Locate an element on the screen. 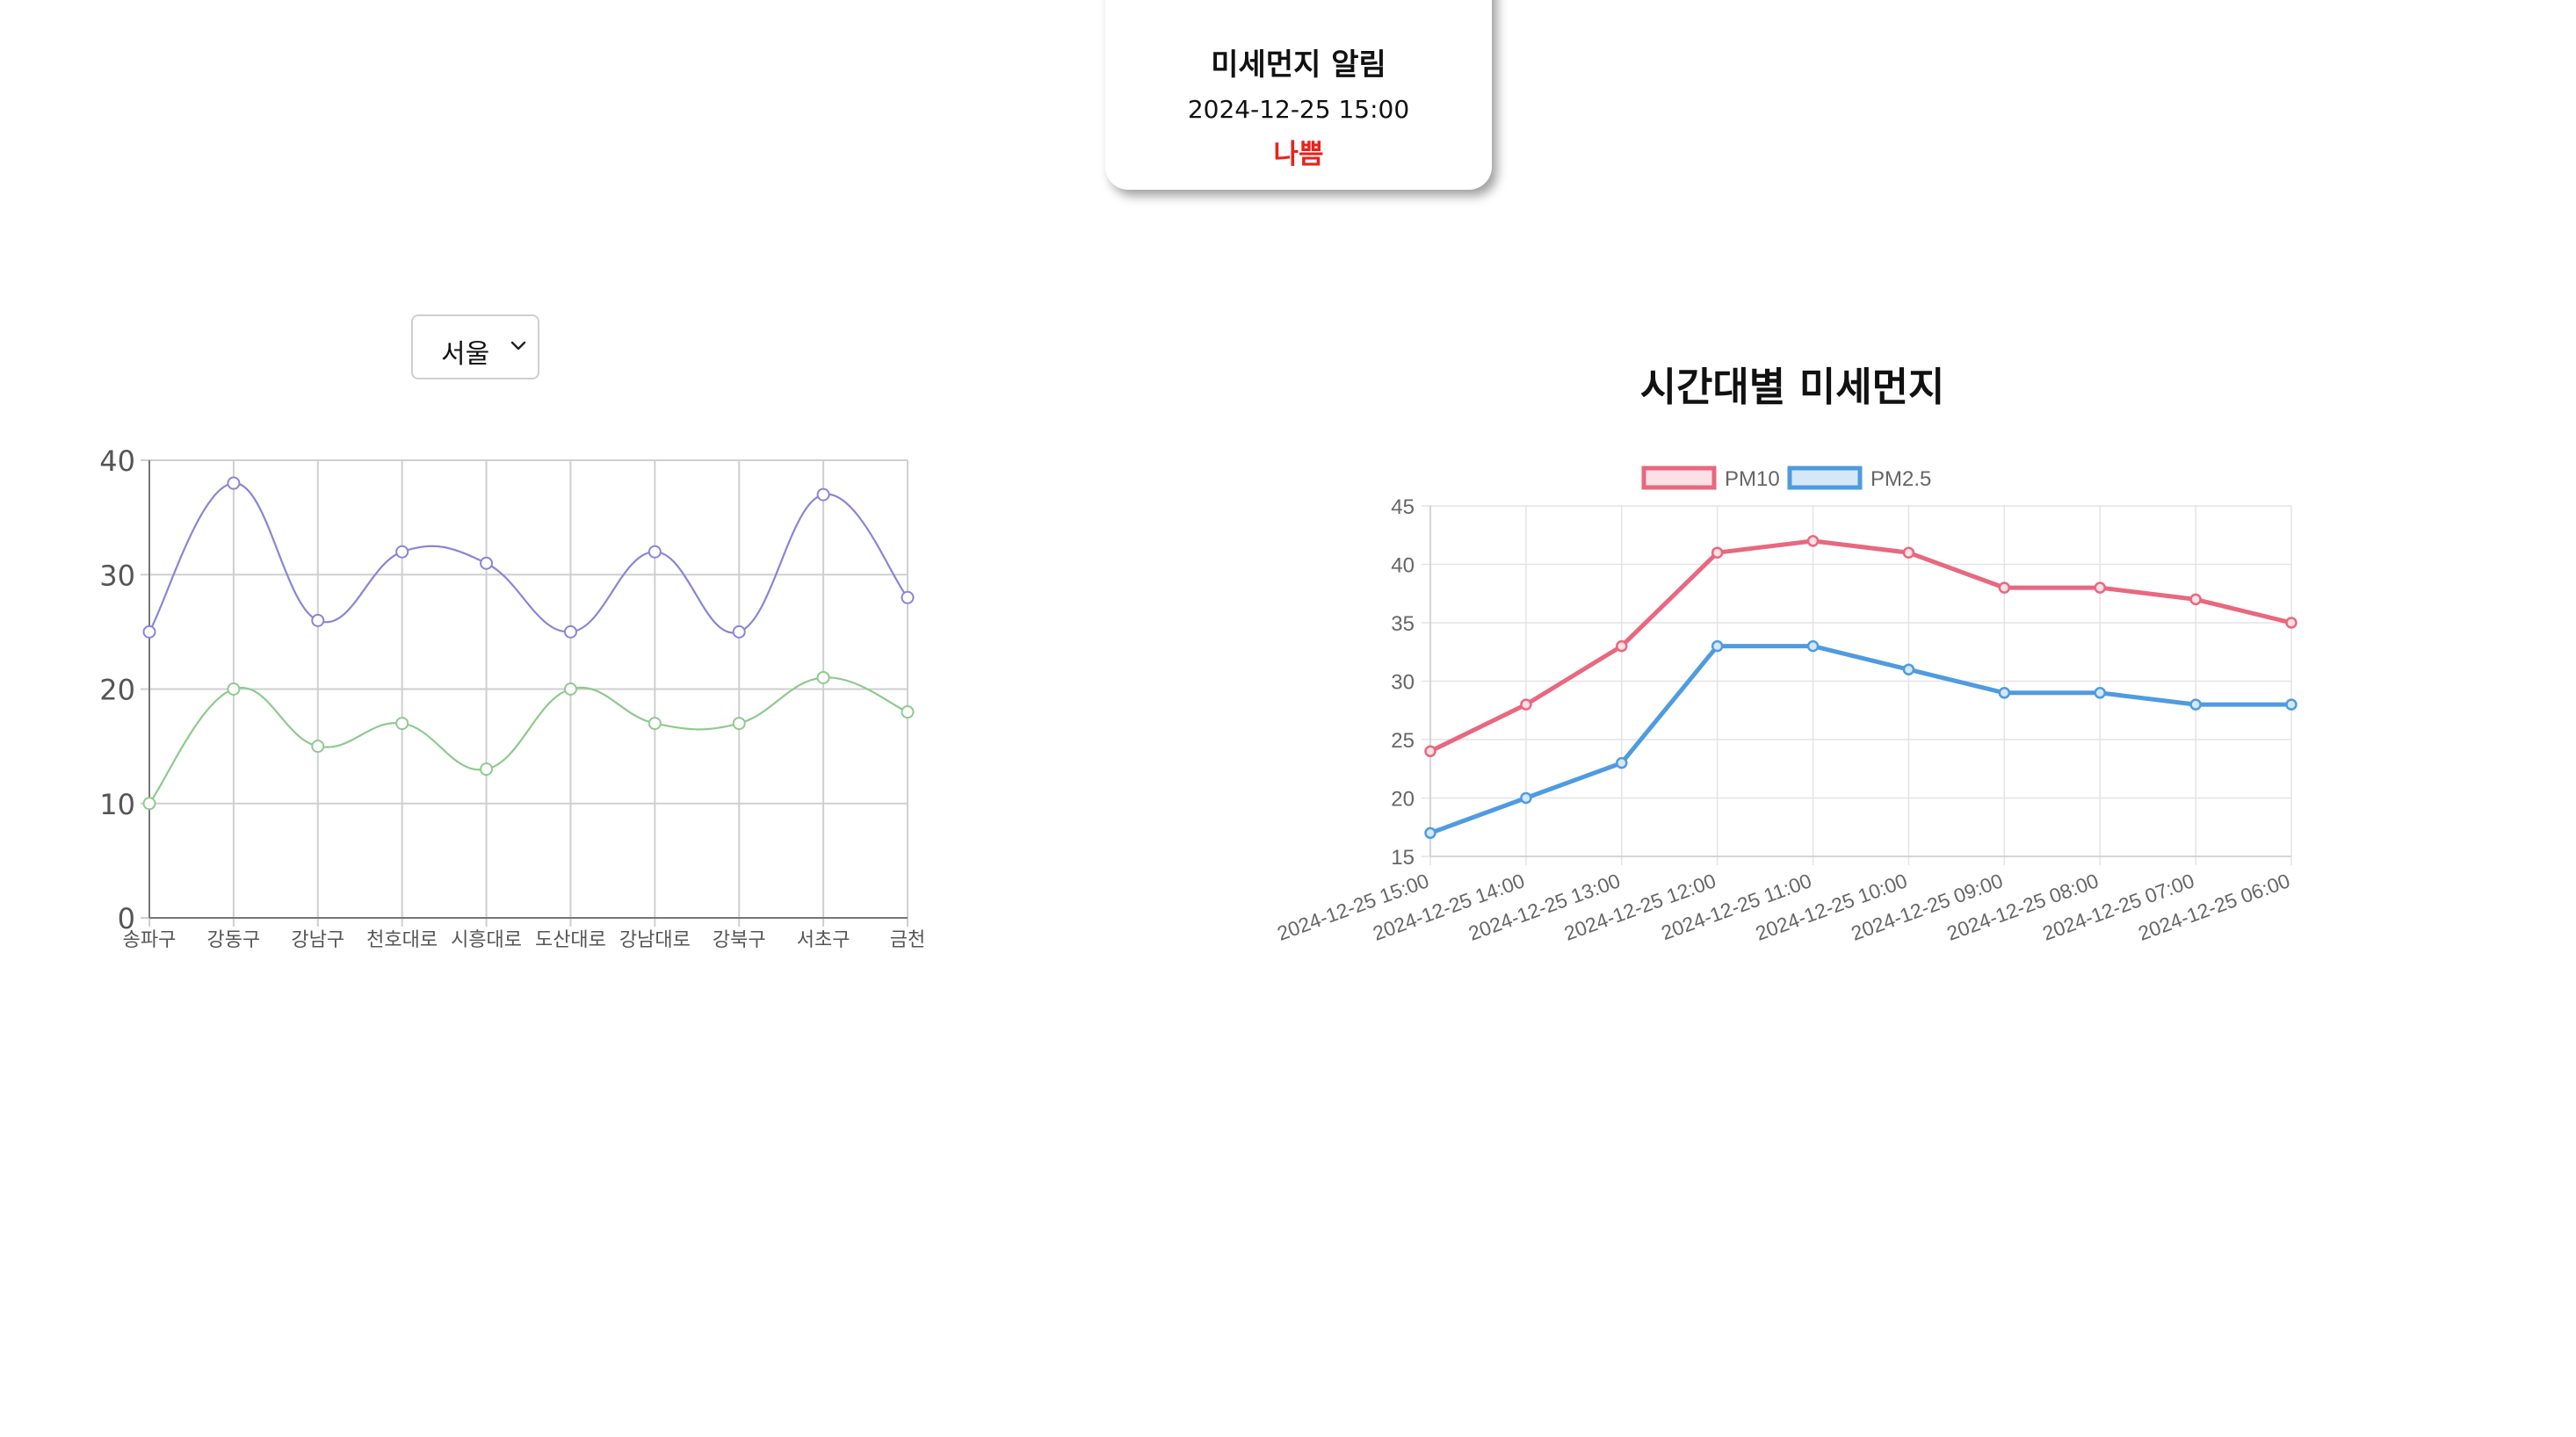 Image resolution: width=2576 pixels, height=1437 pixels. series-line-PM10 is located at coordinates (1860, 646).